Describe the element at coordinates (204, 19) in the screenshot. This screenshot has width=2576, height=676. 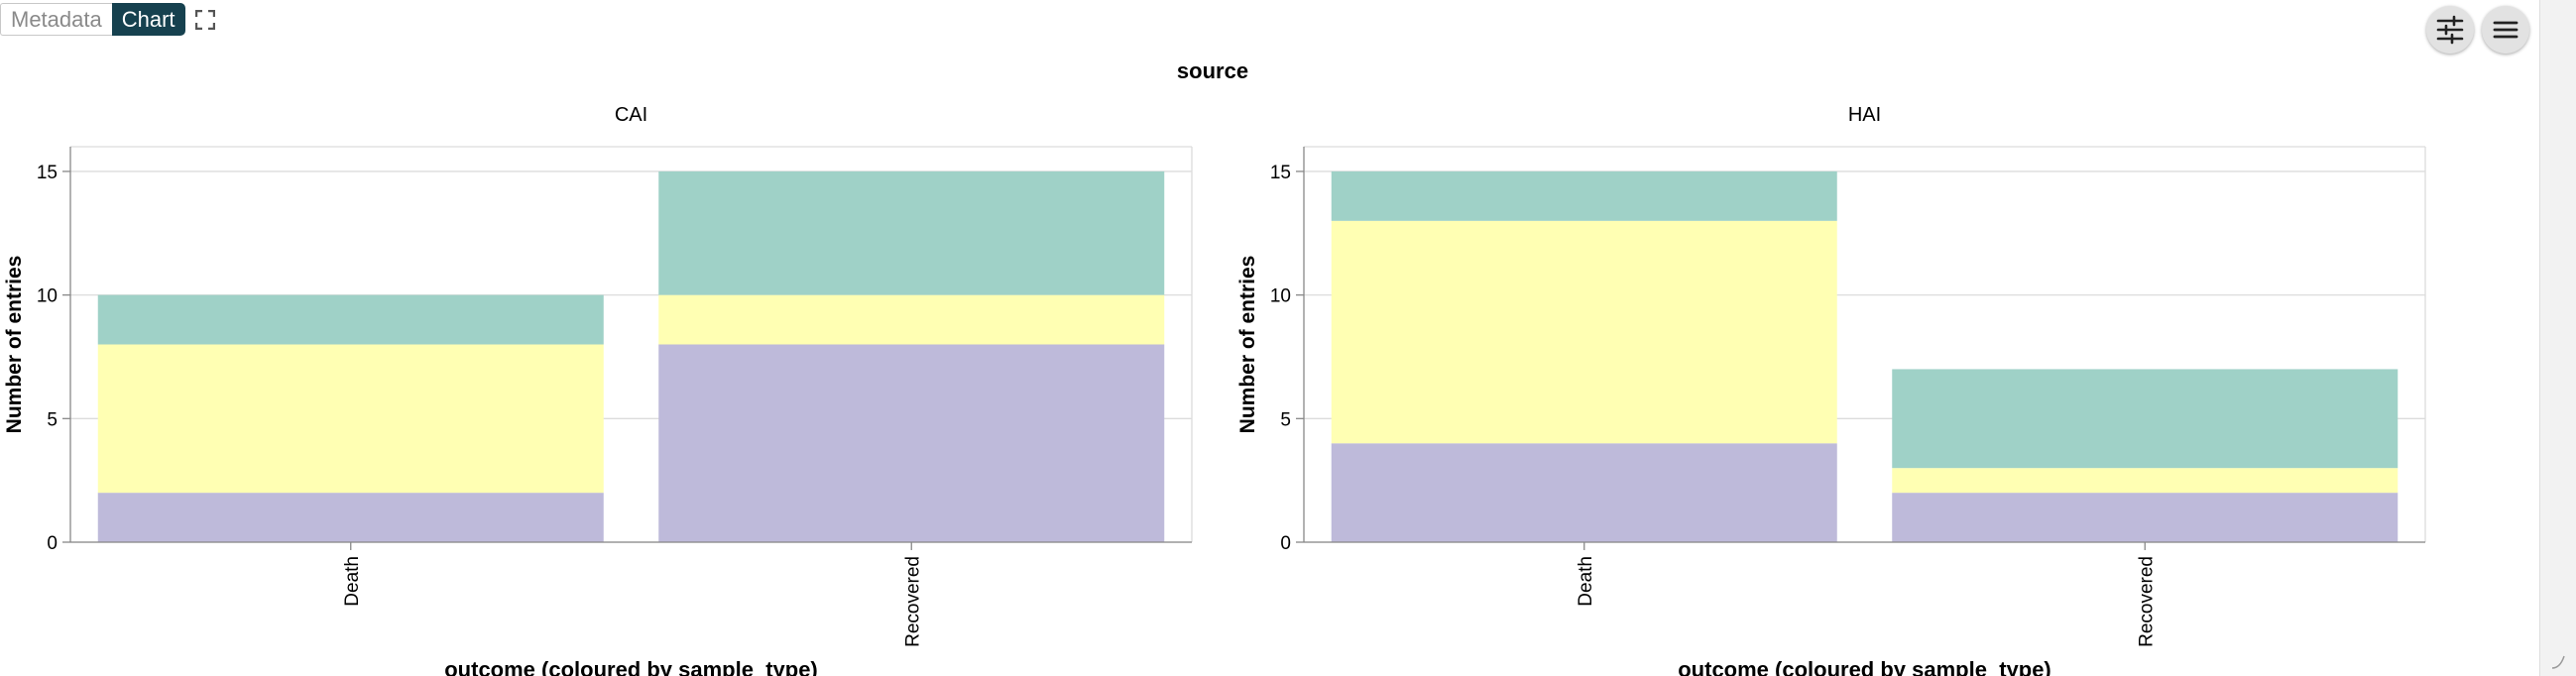
I see `fullscreen-expand-icon` at that location.